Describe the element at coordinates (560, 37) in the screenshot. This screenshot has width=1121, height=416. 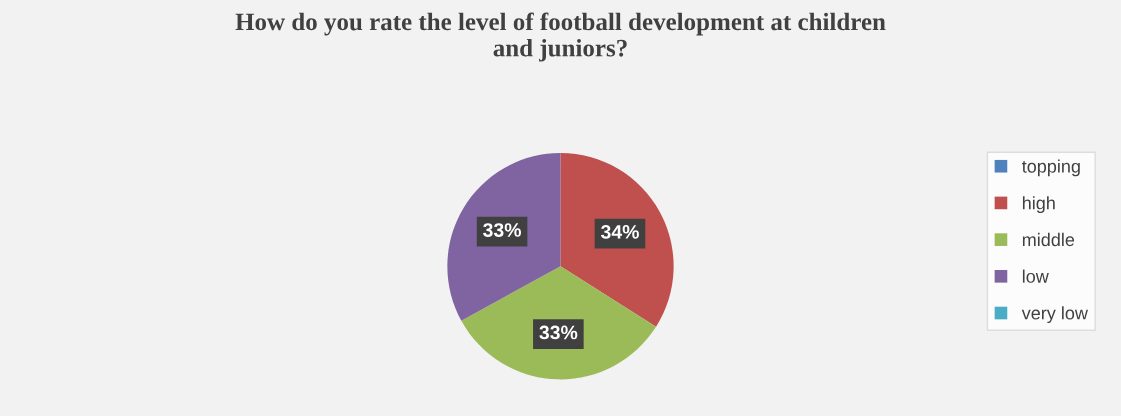
I see `chart-title: How do you rate the level of football development at children and juniors?` at that location.